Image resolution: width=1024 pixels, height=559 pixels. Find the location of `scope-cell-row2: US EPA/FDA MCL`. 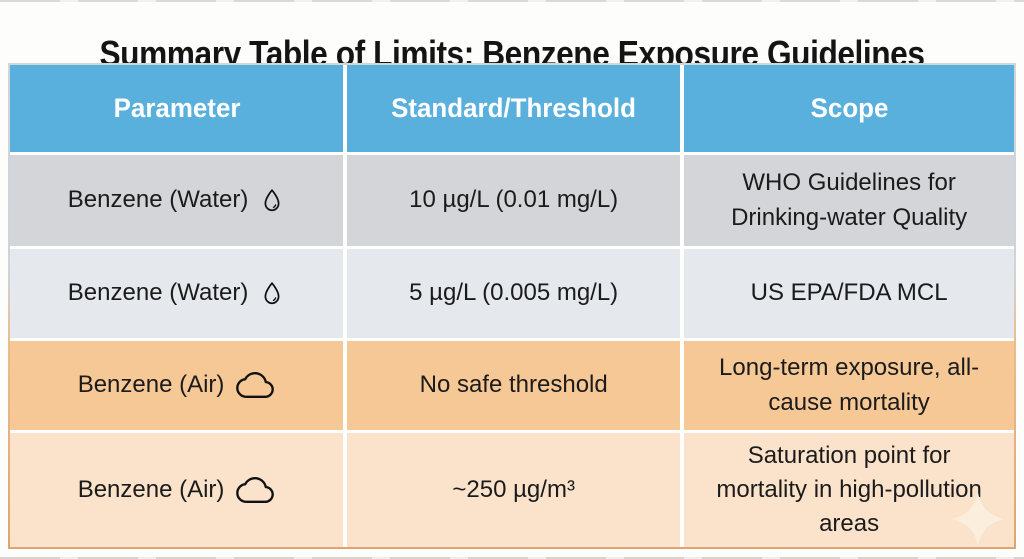

scope-cell-row2: US EPA/FDA MCL is located at coordinates (849, 293).